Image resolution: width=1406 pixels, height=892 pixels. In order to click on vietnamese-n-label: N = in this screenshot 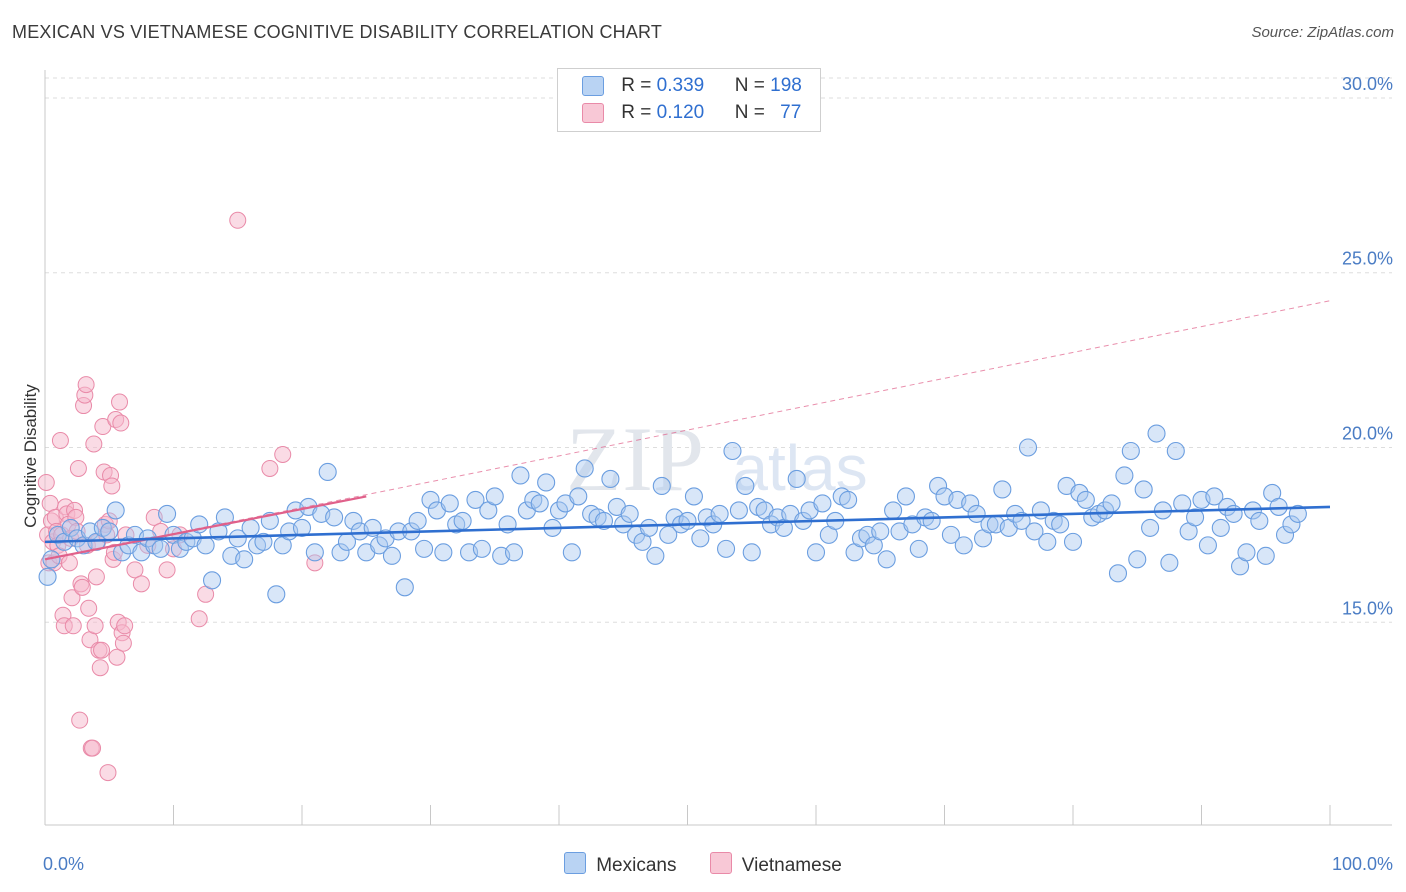, I will do `click(749, 112)`.